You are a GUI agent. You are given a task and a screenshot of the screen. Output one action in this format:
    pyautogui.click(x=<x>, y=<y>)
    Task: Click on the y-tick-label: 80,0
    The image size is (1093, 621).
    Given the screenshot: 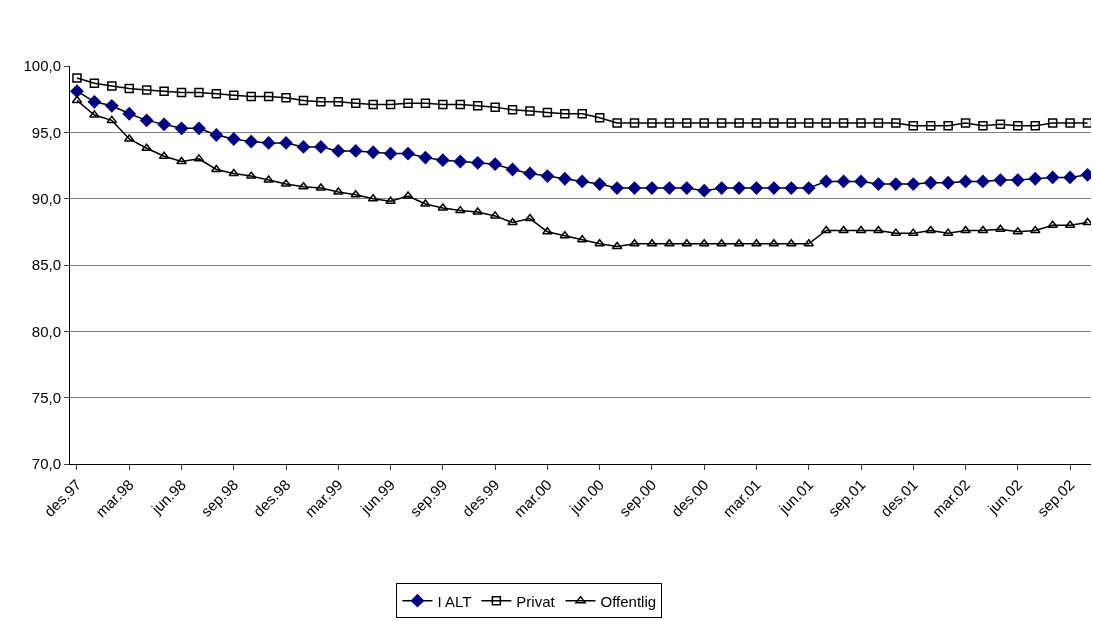 What is the action you would take?
    pyautogui.click(x=46, y=331)
    